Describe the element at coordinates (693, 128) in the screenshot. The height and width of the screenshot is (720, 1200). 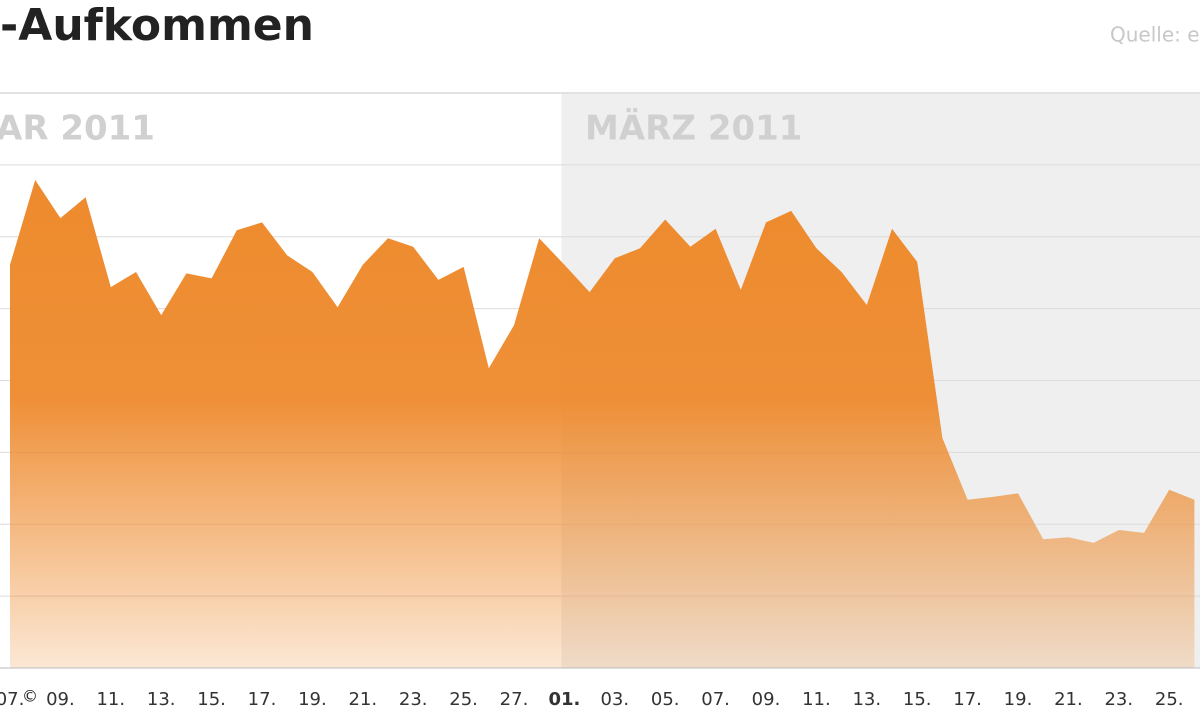
I see `period-label: MÄRZ 2011` at that location.